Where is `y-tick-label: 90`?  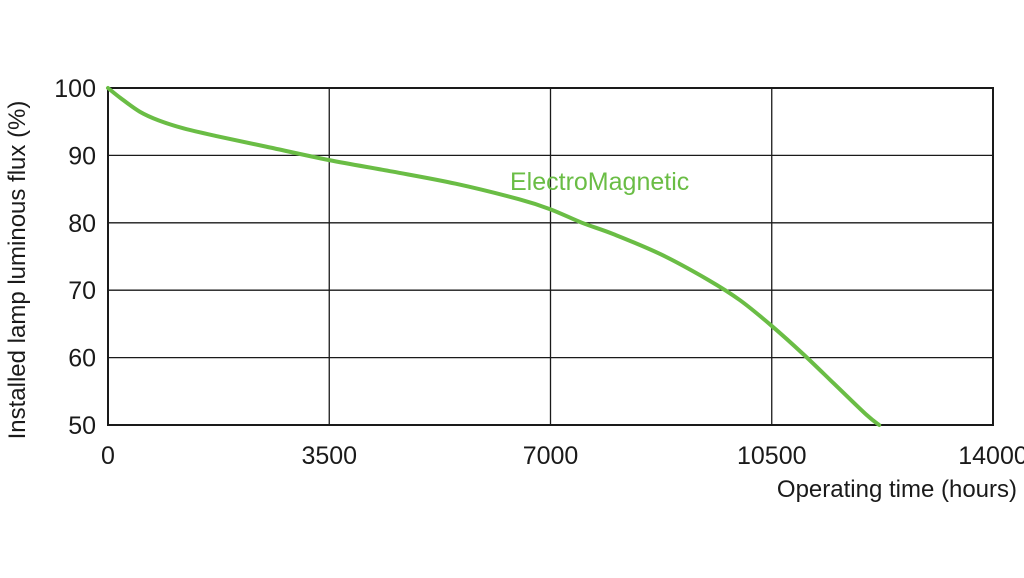
y-tick-label: 90 is located at coordinates (82, 156).